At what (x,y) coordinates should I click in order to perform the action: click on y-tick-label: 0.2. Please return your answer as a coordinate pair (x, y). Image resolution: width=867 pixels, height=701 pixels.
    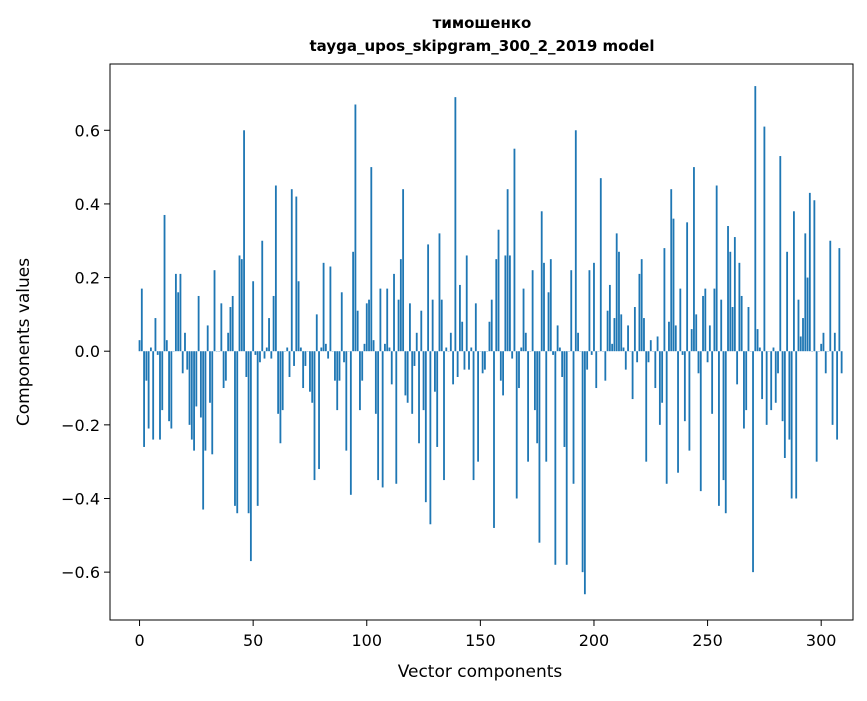
    Looking at the image, I should click on (87, 278).